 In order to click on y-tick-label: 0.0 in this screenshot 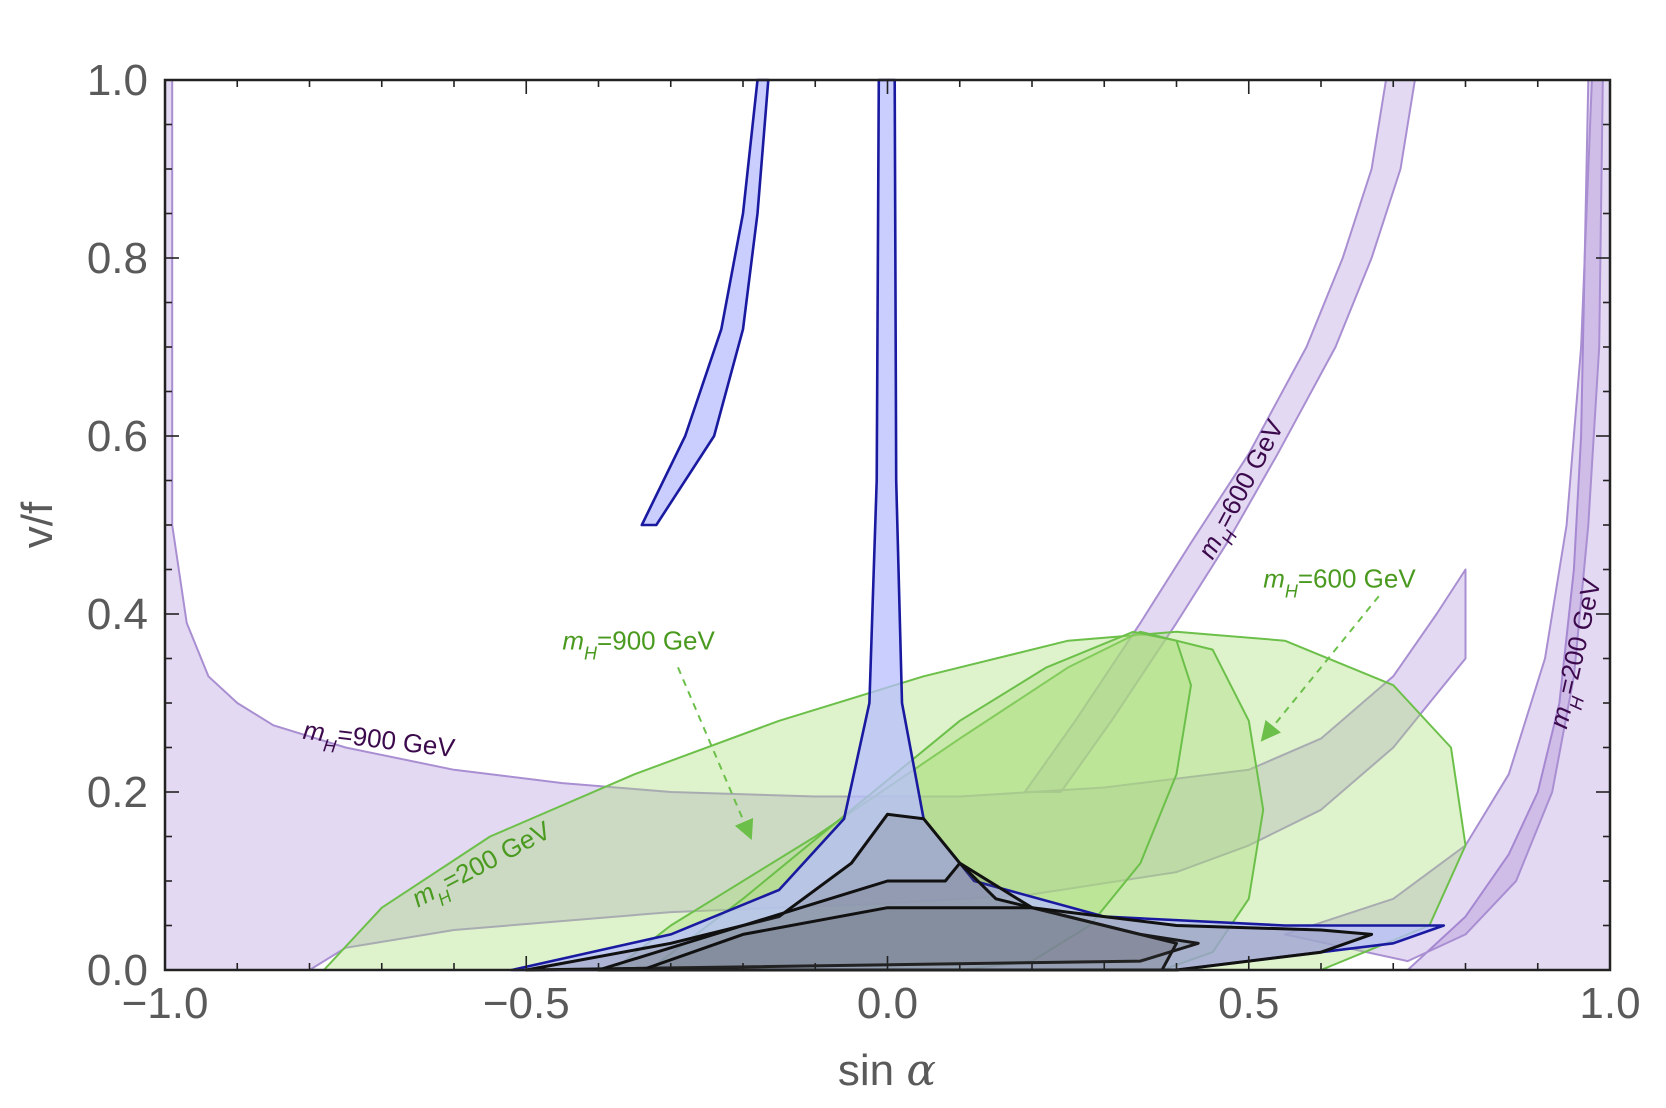, I will do `click(117, 970)`.